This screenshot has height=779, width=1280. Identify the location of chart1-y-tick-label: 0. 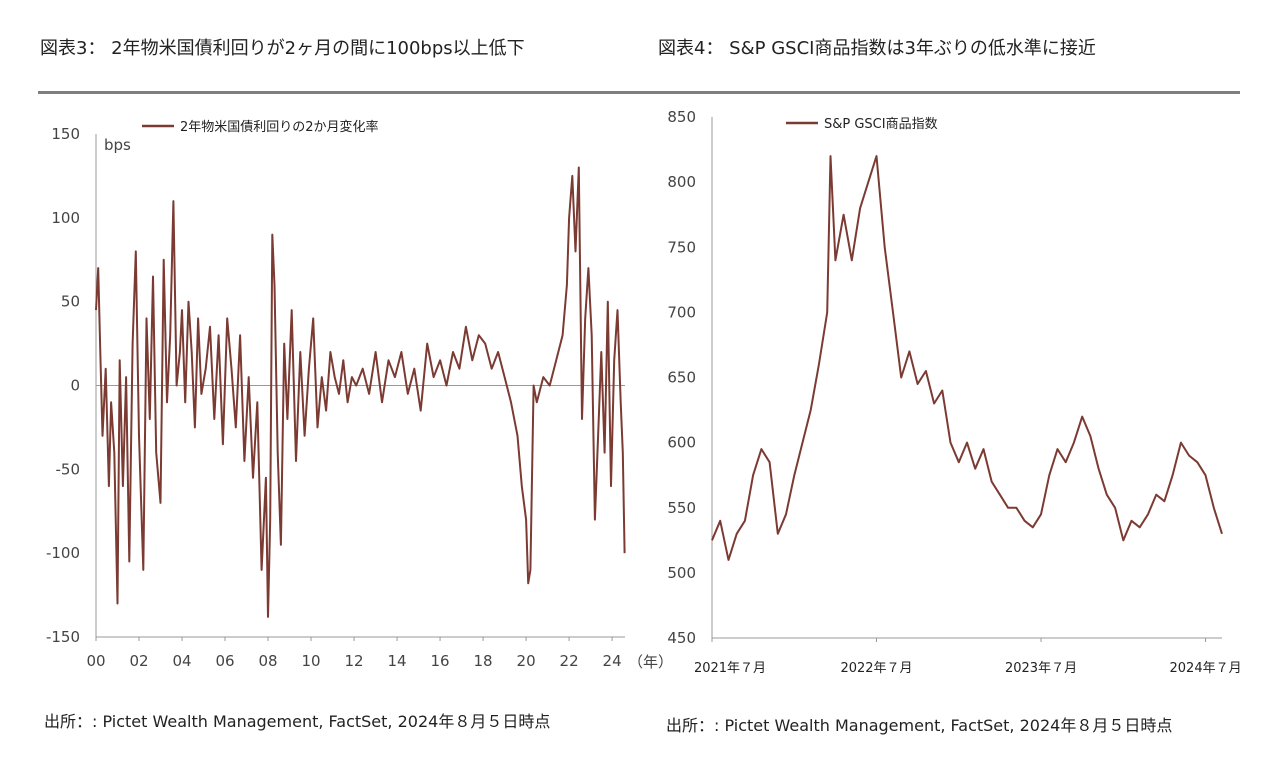
(75, 386).